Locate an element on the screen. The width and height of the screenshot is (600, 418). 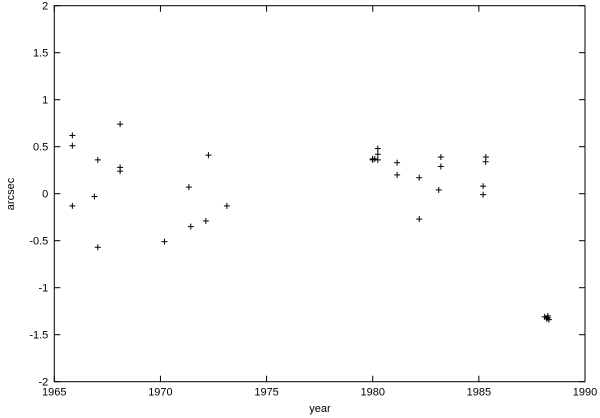
y-tick-label: 2 is located at coordinates (45, 7).